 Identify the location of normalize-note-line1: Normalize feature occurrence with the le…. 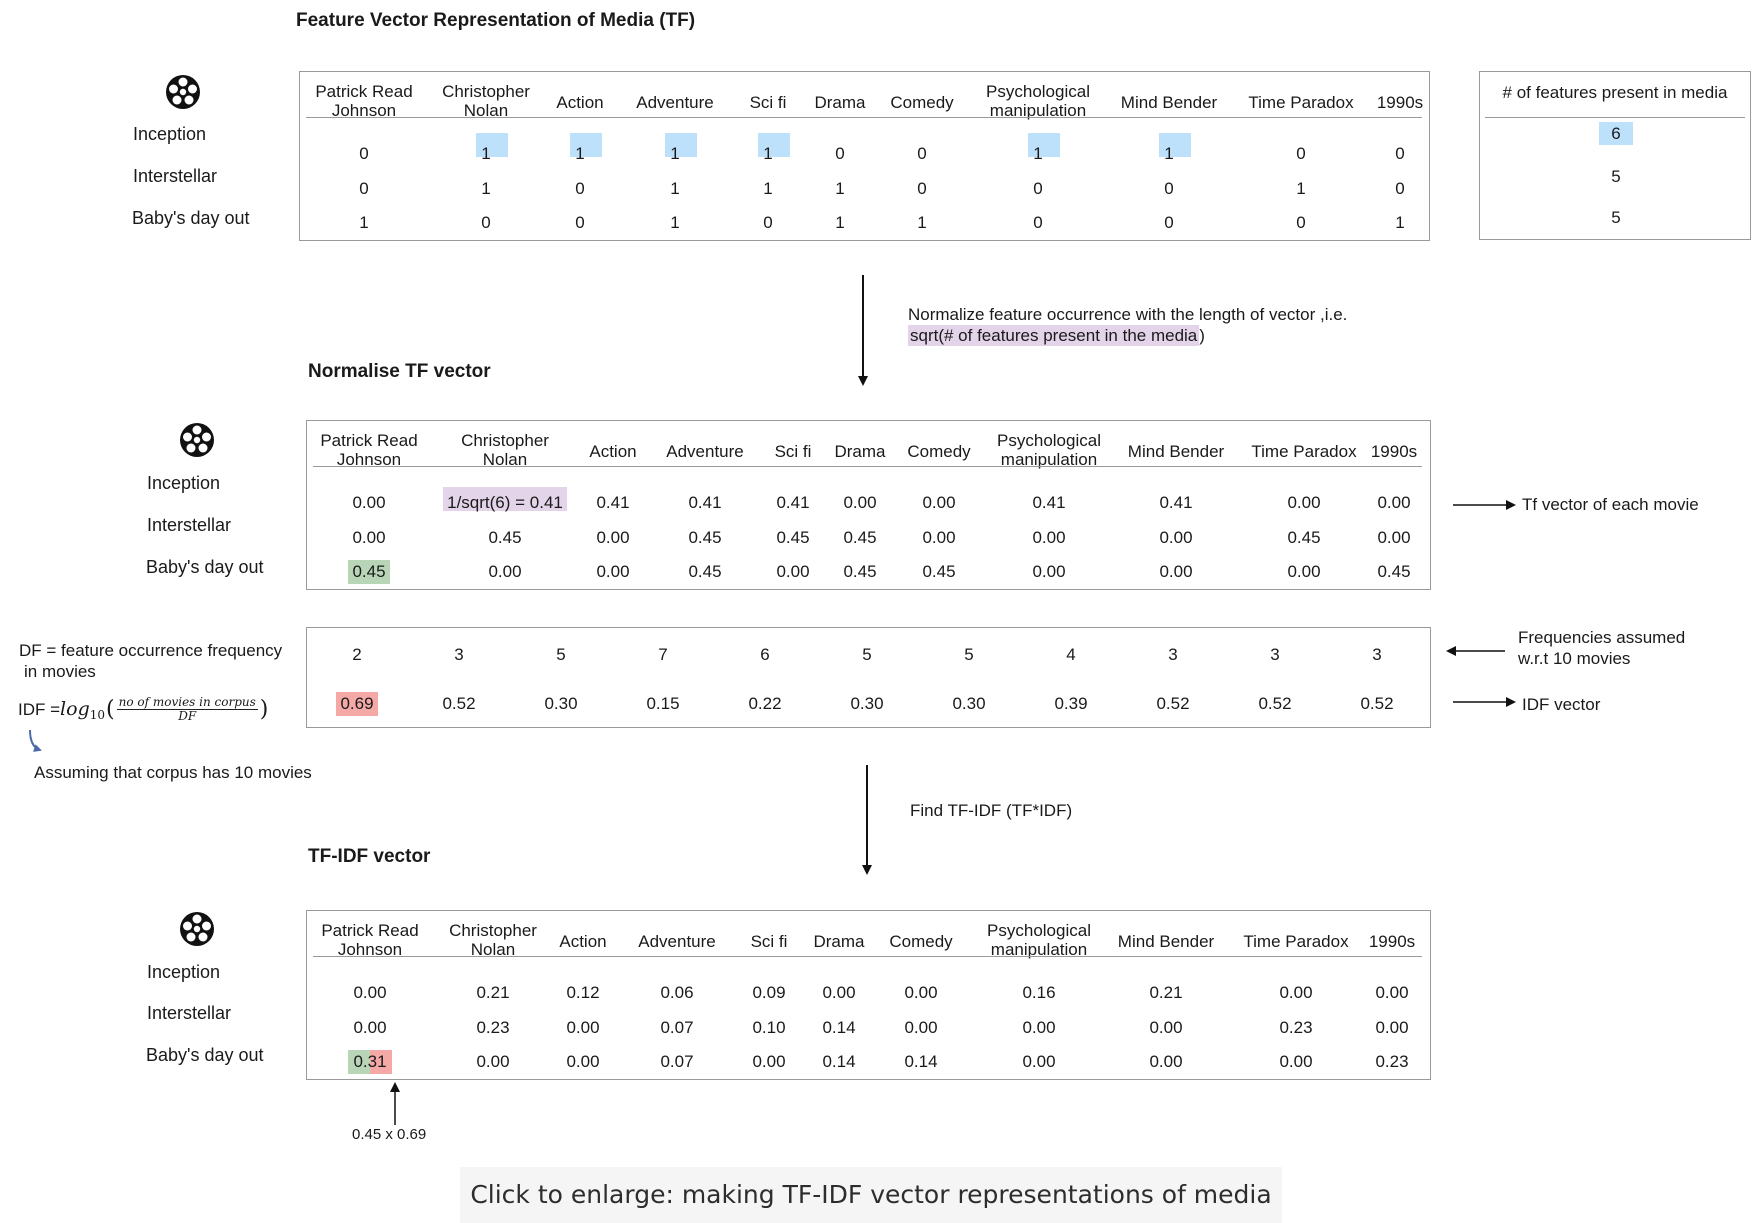
(1128, 314).